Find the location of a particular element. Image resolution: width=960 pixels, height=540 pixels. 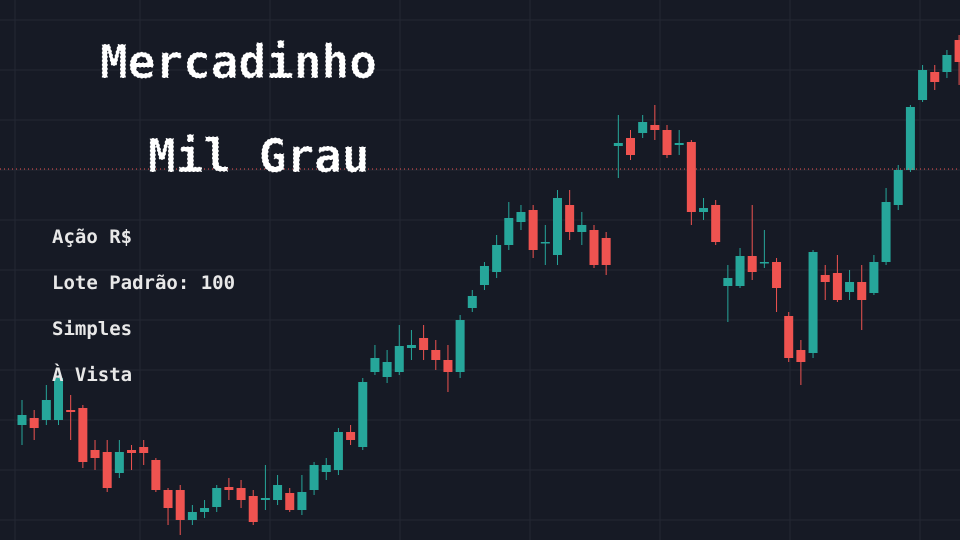

title-line: Mercadinho is located at coordinates (238, 62).